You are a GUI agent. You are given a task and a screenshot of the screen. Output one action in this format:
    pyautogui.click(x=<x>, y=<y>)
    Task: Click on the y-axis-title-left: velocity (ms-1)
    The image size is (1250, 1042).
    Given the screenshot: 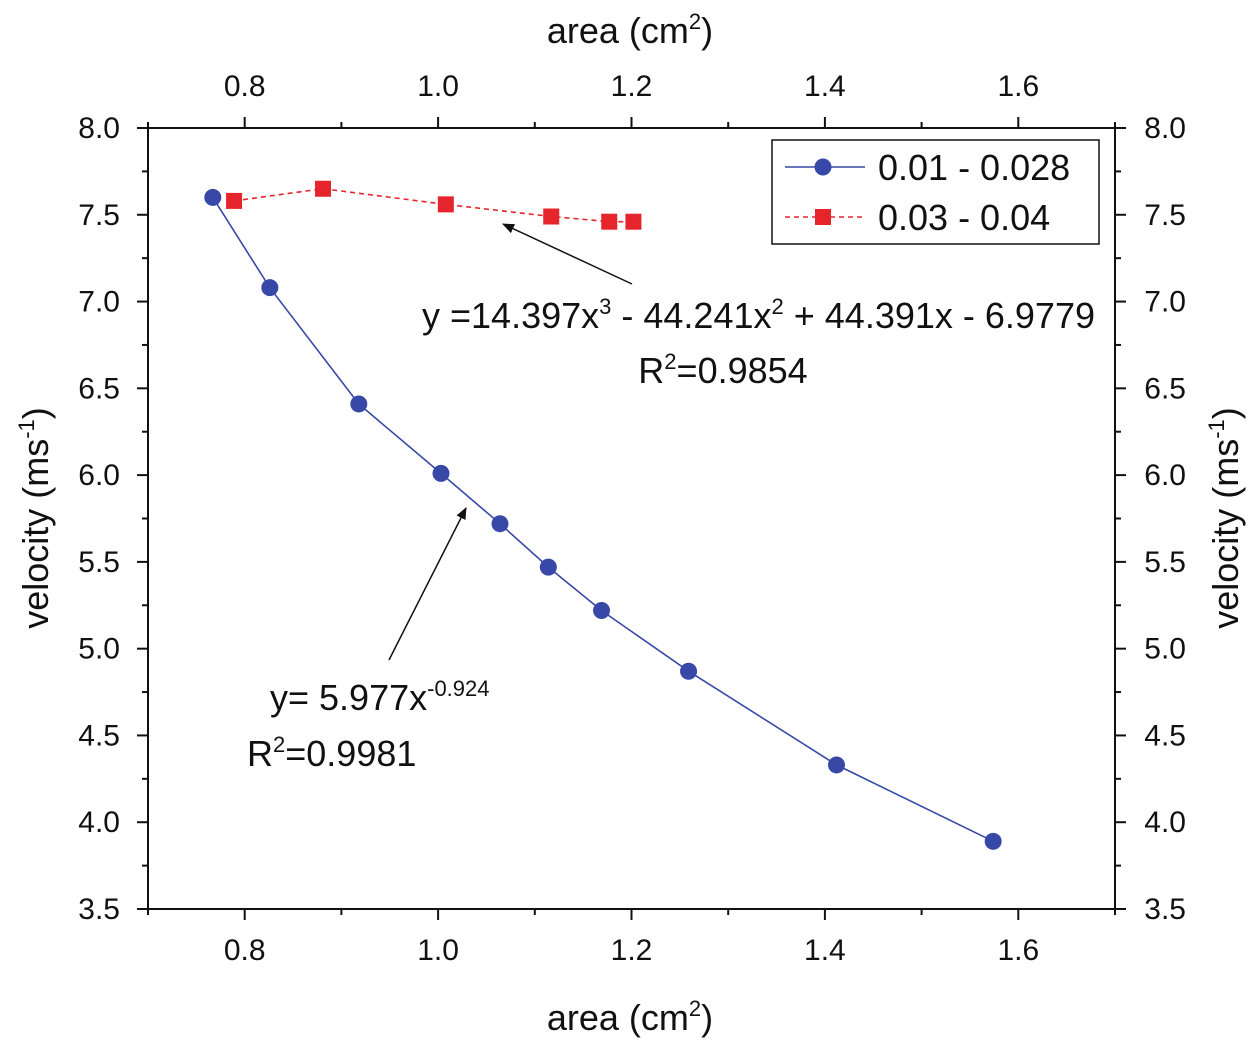 What is the action you would take?
    pyautogui.click(x=35, y=518)
    